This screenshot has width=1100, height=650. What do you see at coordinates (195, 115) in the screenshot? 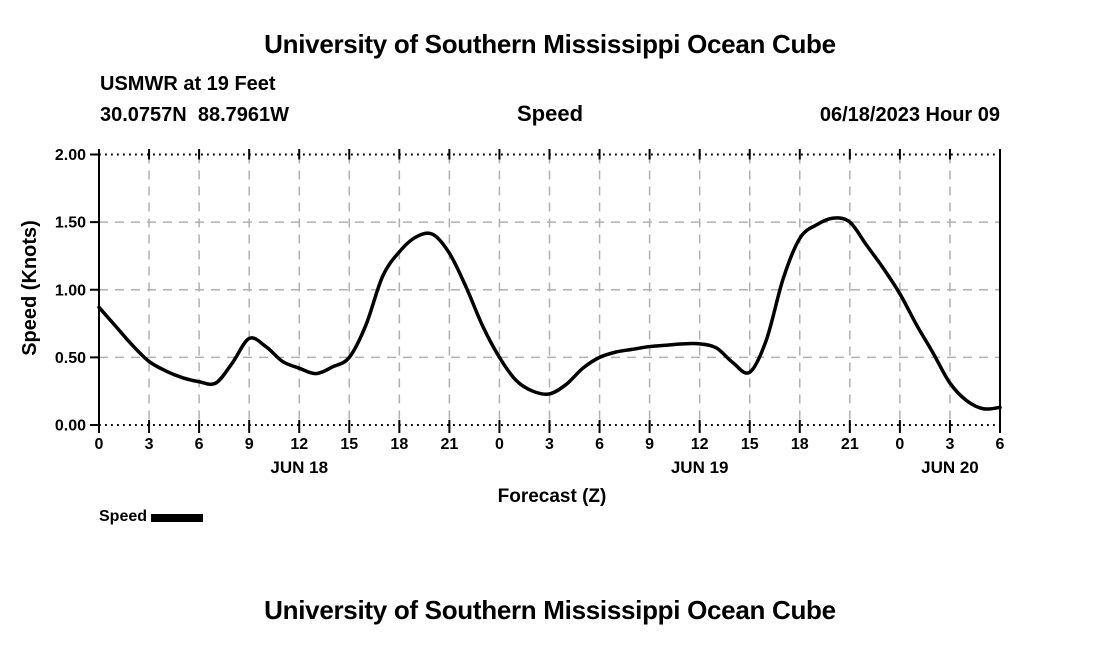
I see `coordinates-label: 30.0757N 88.7961W` at bounding box center [195, 115].